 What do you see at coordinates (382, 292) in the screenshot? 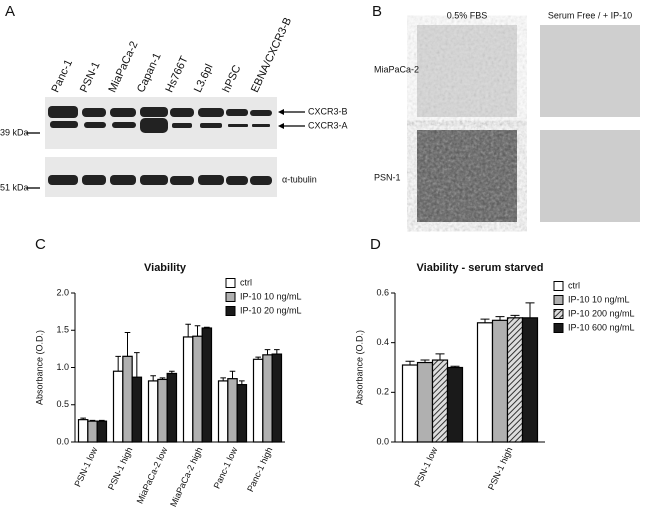
I see `y-tick-label: 0.6` at bounding box center [382, 292].